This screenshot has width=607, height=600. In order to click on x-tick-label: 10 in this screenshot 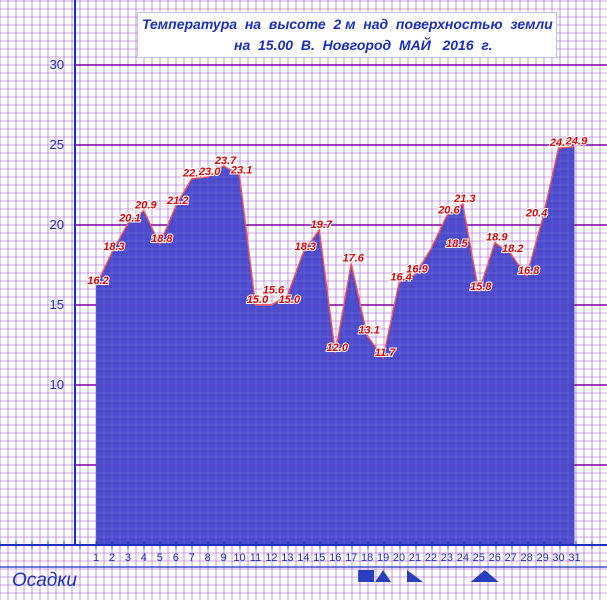, I will do `click(239, 558)`.